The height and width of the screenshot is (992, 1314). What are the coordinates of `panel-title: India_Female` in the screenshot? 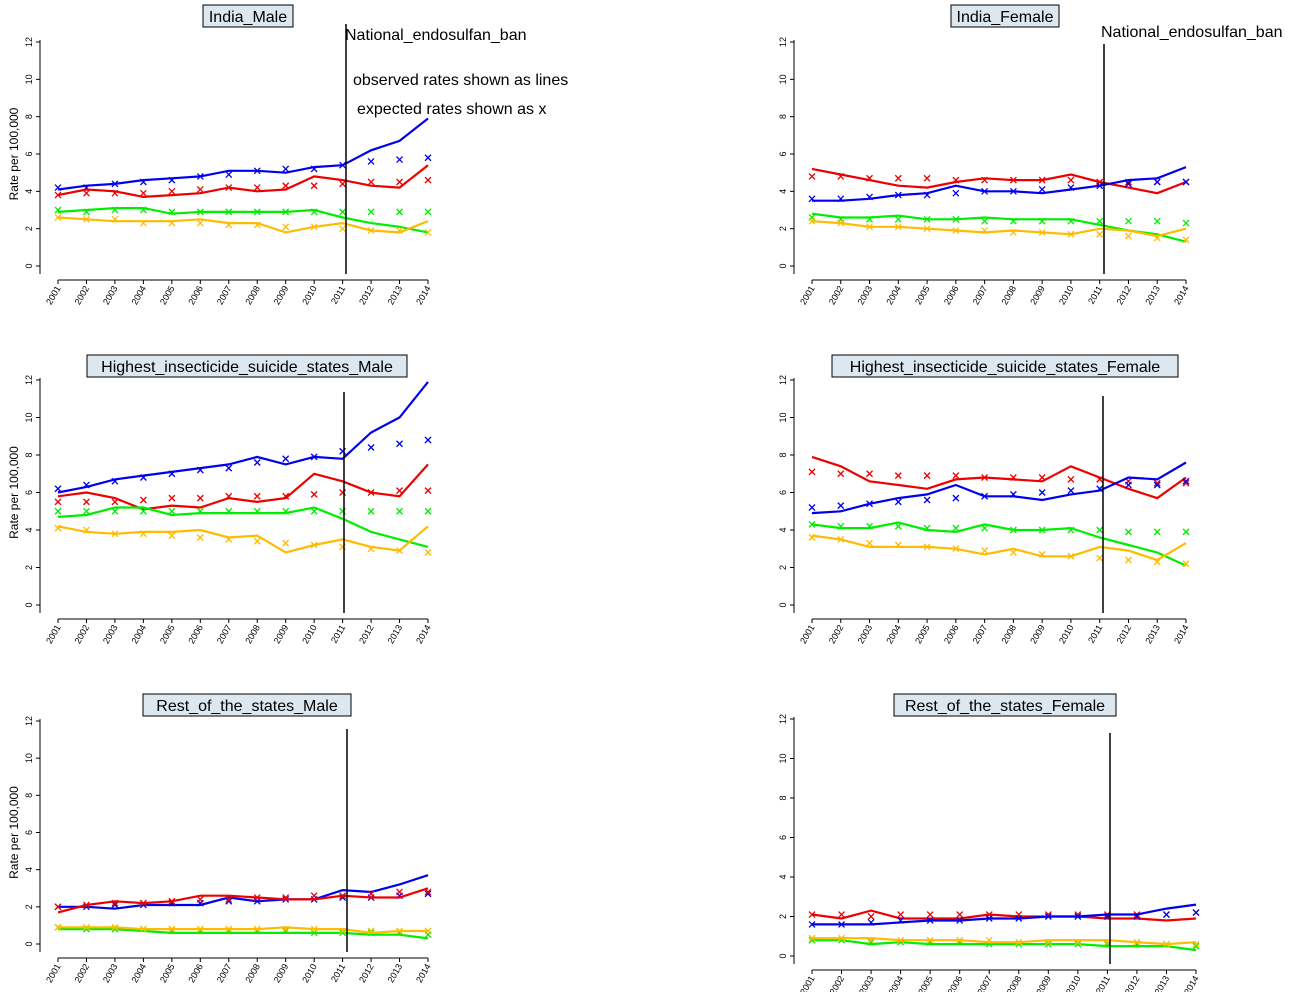 It's located at (1005, 16).